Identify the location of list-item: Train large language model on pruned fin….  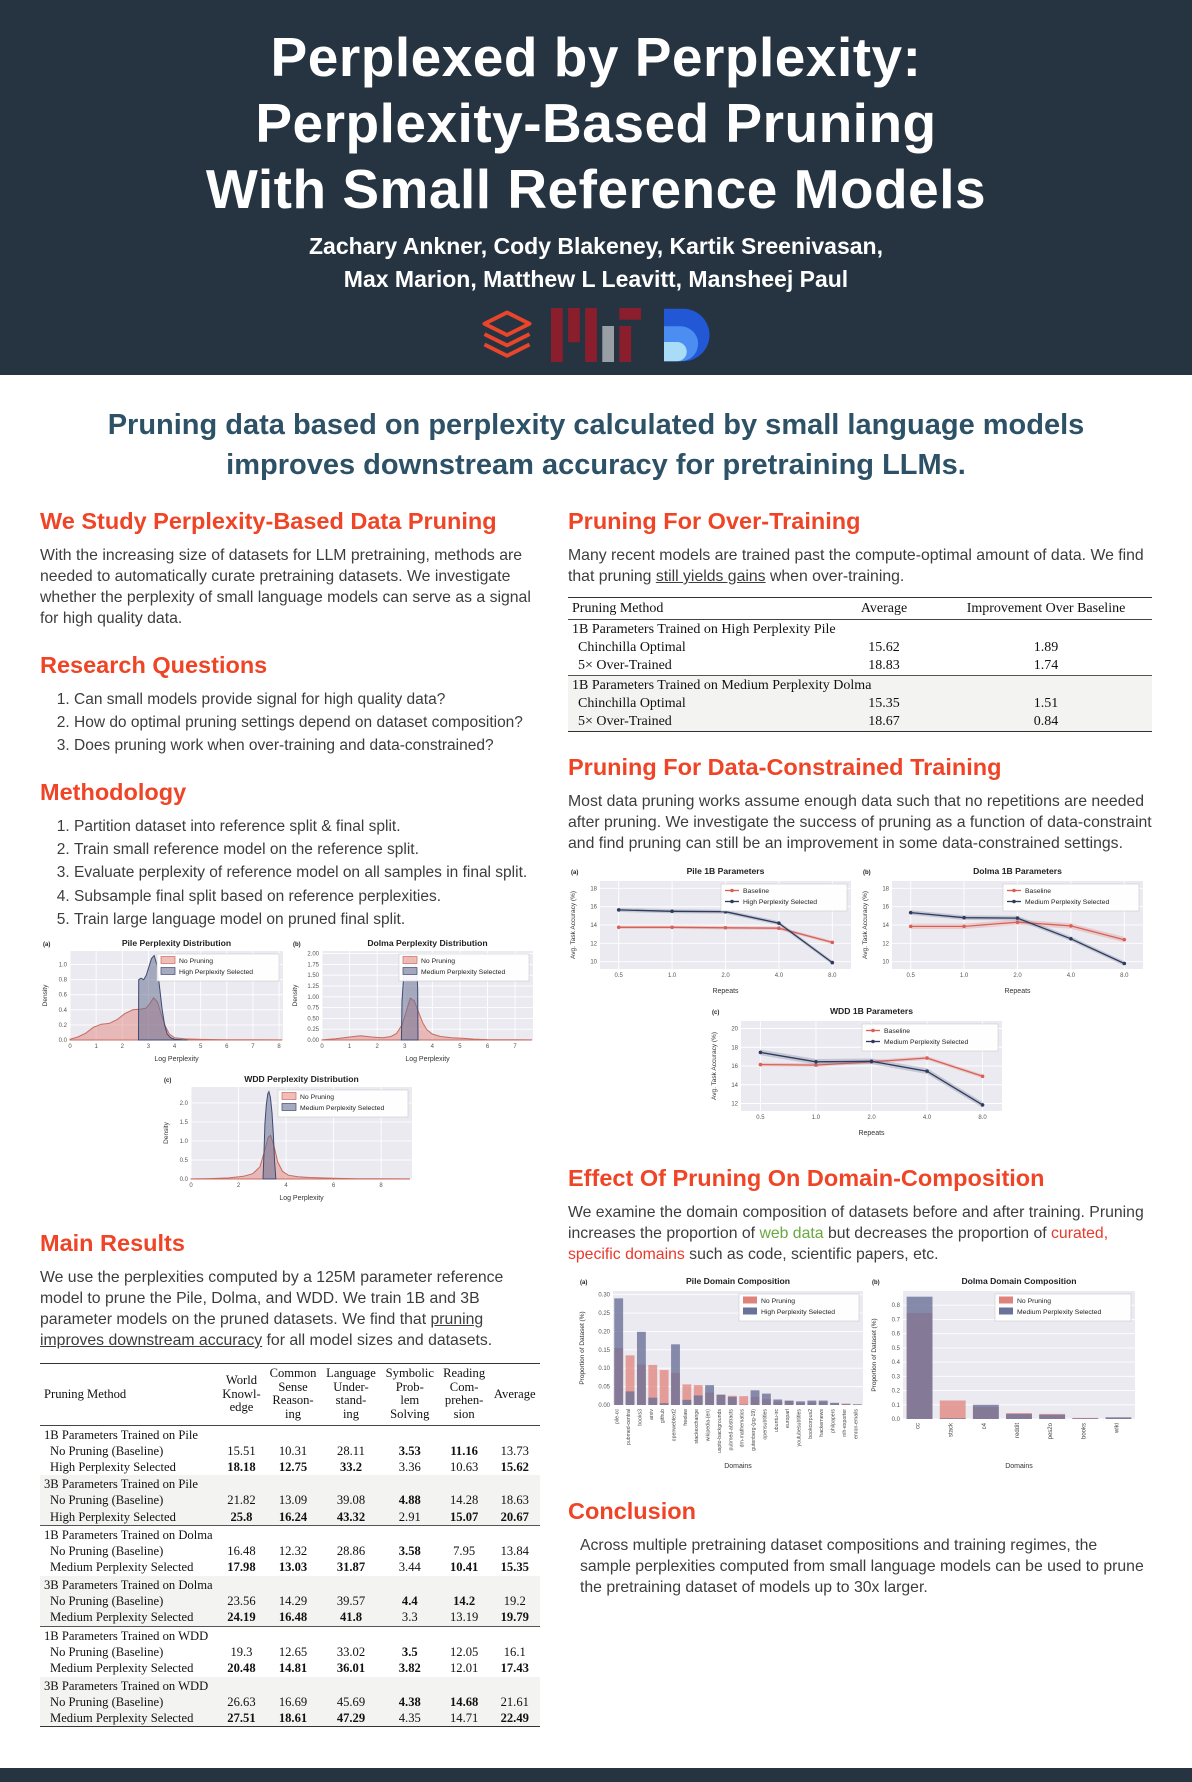
(307, 919).